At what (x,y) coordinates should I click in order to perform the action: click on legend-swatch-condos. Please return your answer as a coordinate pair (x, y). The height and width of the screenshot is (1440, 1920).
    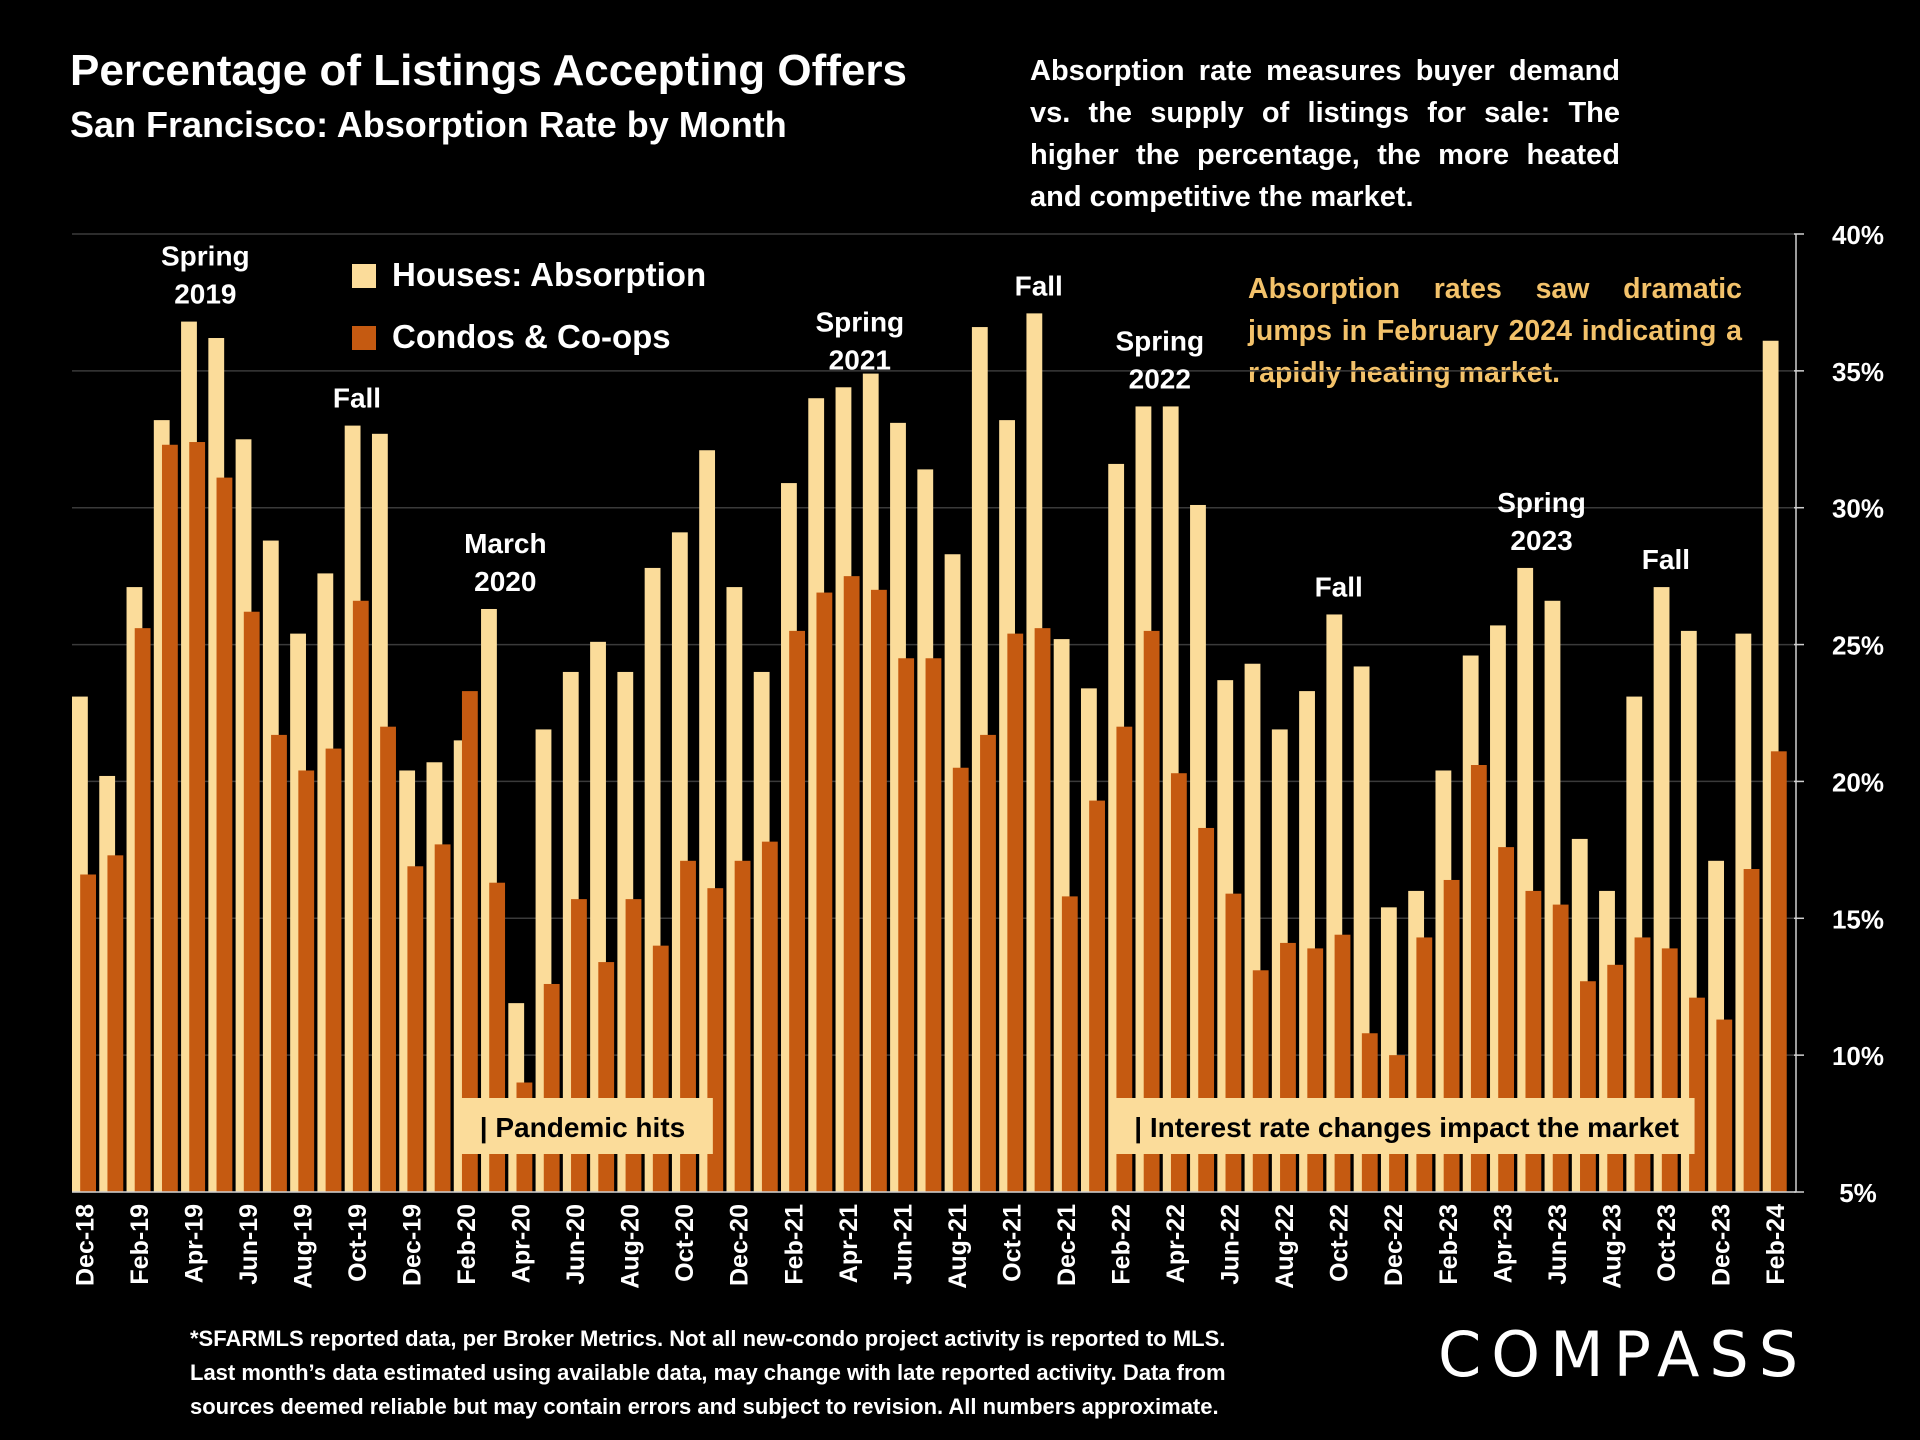
    Looking at the image, I should click on (364, 338).